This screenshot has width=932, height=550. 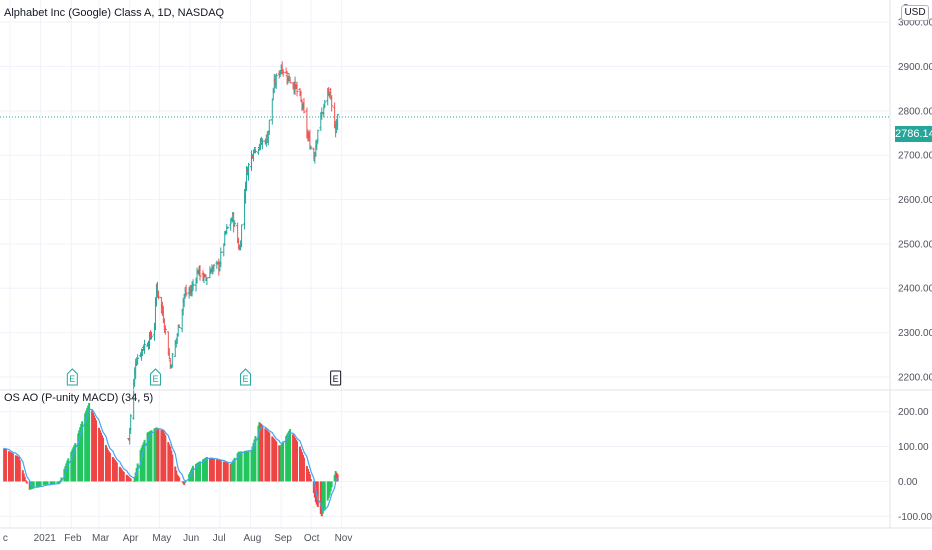 What do you see at coordinates (45, 538) in the screenshot?
I see `time-tick-label: 2021` at bounding box center [45, 538].